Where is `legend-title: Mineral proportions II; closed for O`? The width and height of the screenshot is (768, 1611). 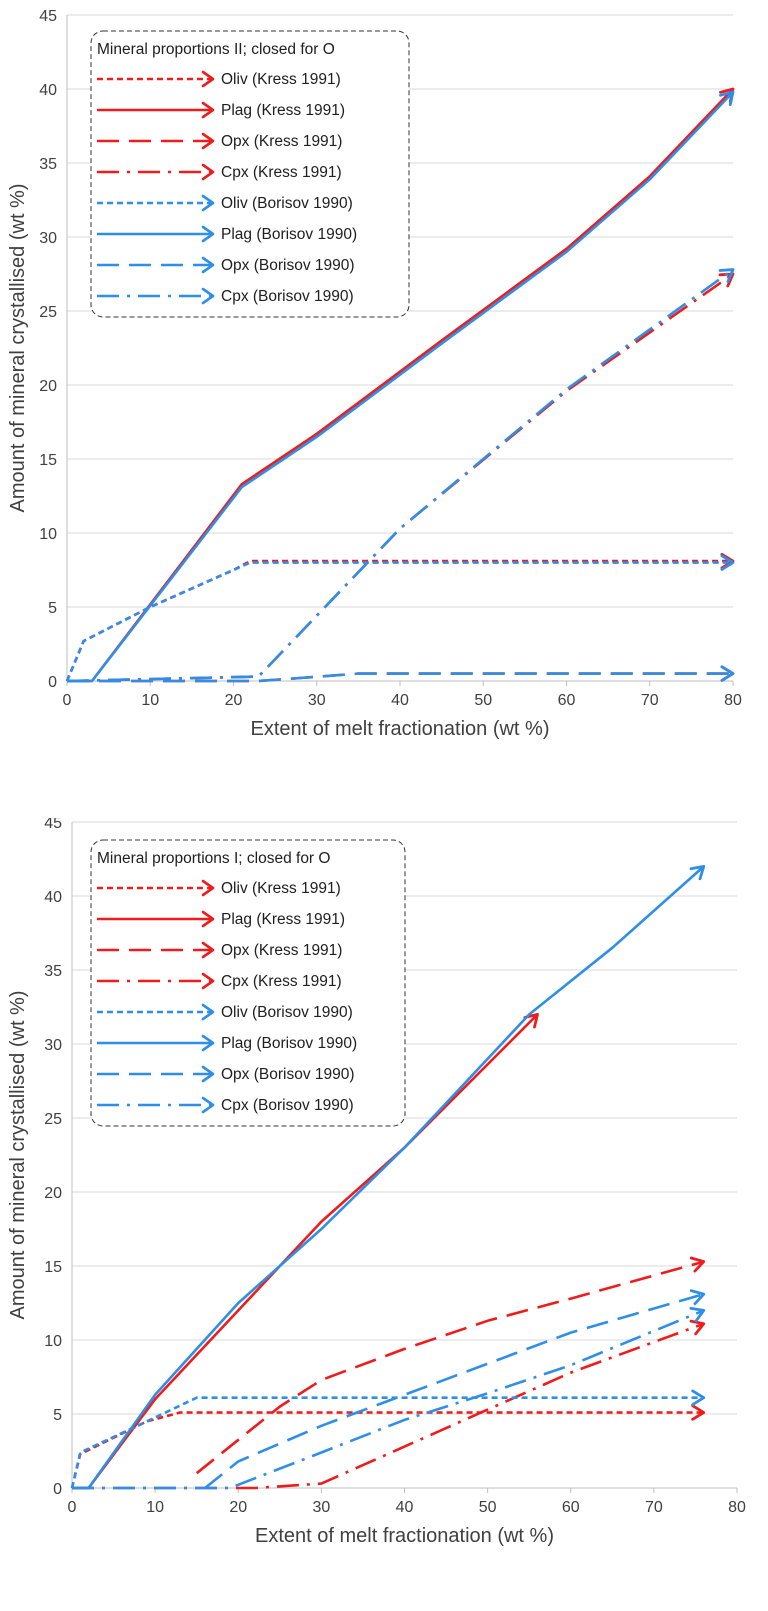
legend-title: Mineral proportions II; closed for O is located at coordinates (216, 49).